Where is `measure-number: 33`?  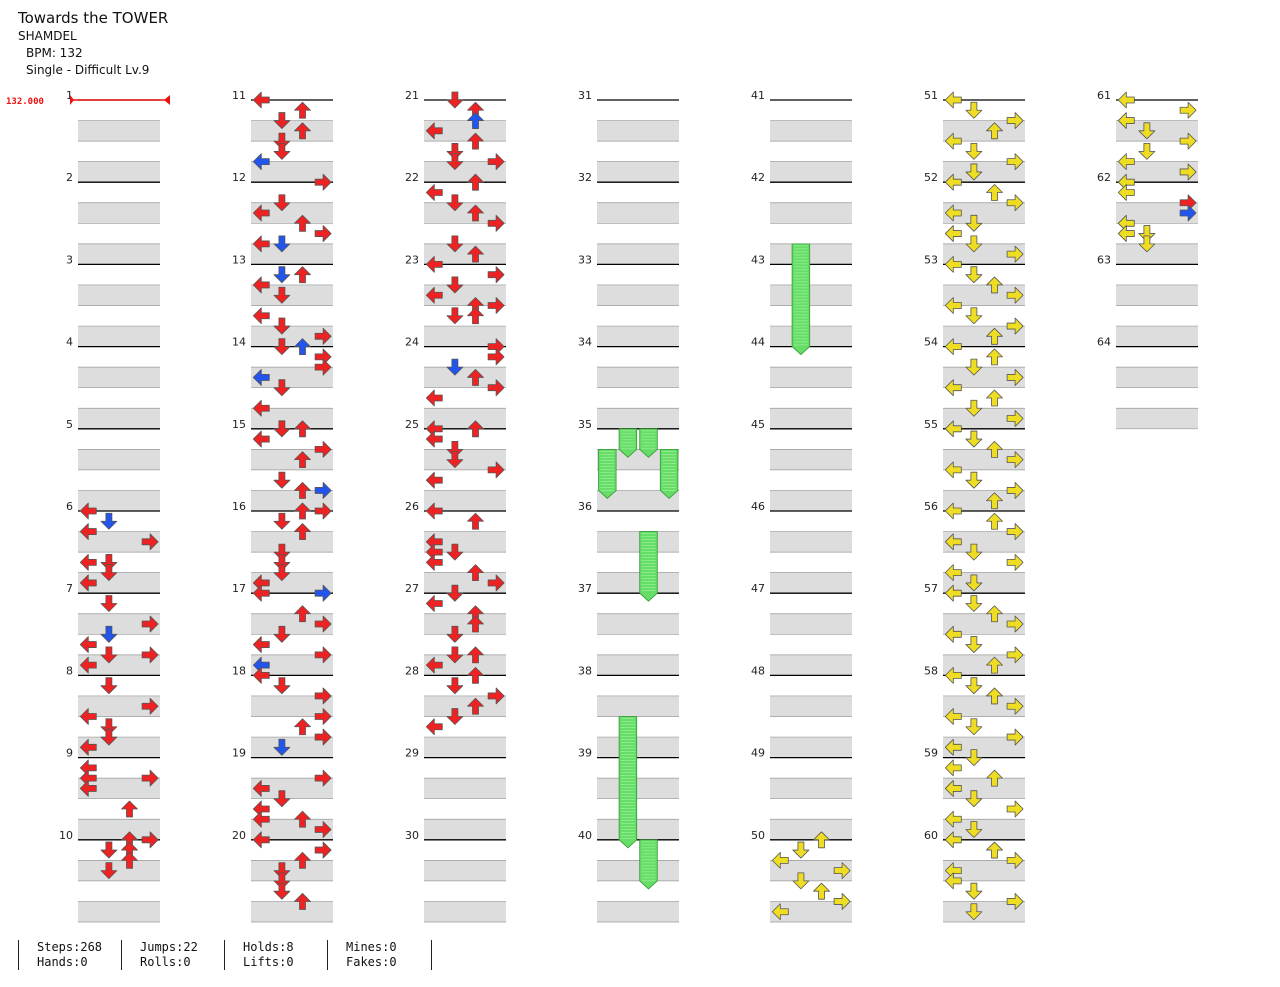
measure-number: 33 is located at coordinates (585, 259).